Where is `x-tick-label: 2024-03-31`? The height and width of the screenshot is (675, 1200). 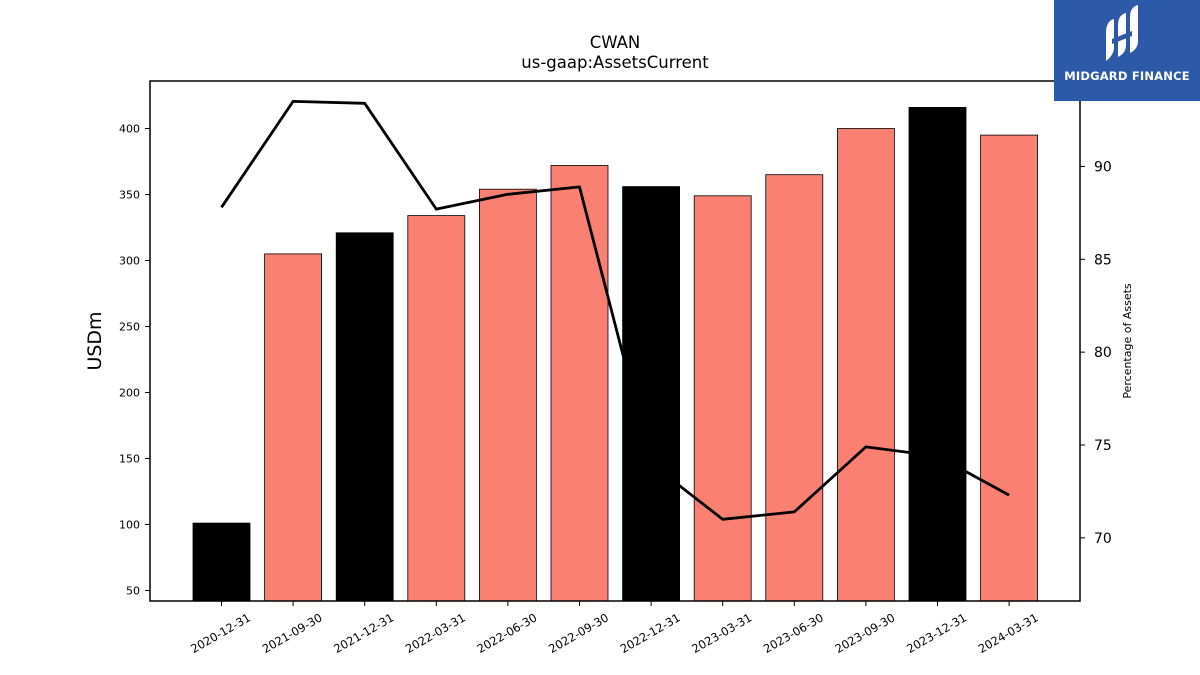
x-tick-label: 2024-03-31 is located at coordinates (1008, 633).